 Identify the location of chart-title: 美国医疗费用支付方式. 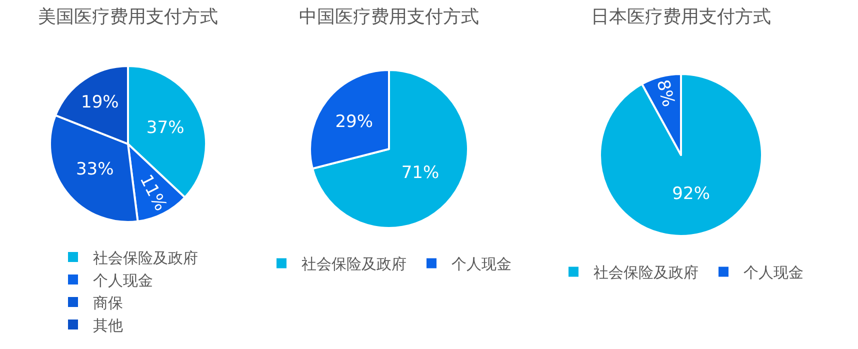
(128, 17).